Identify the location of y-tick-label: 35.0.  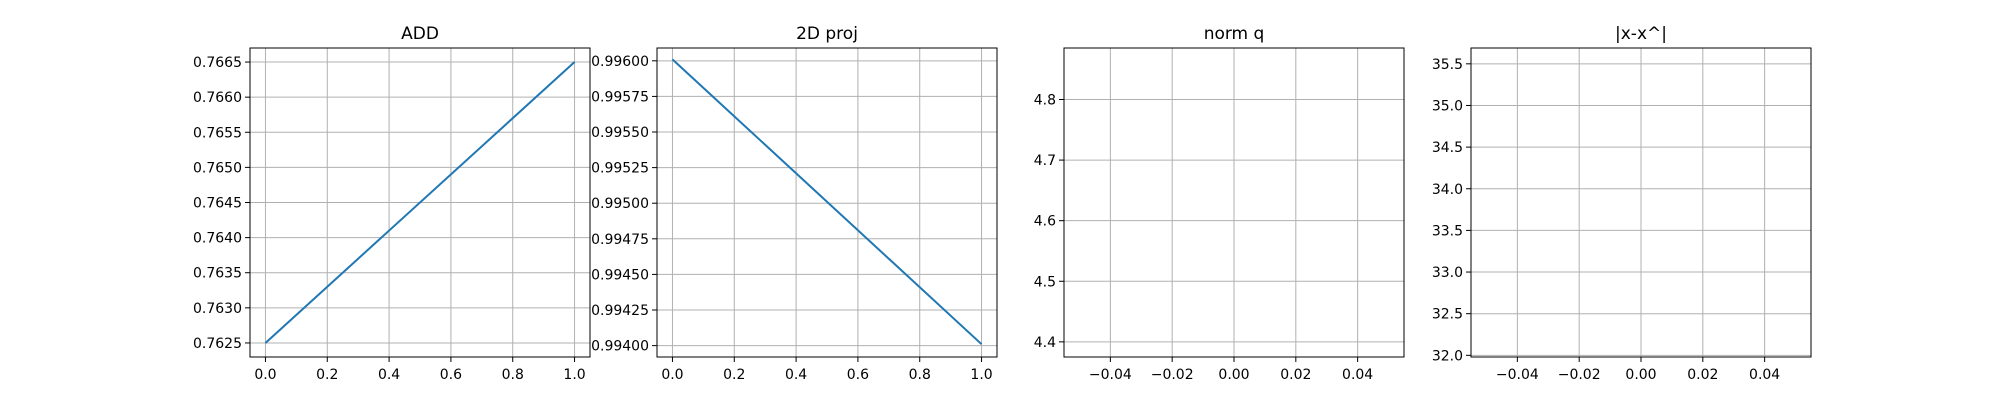
(1447, 106).